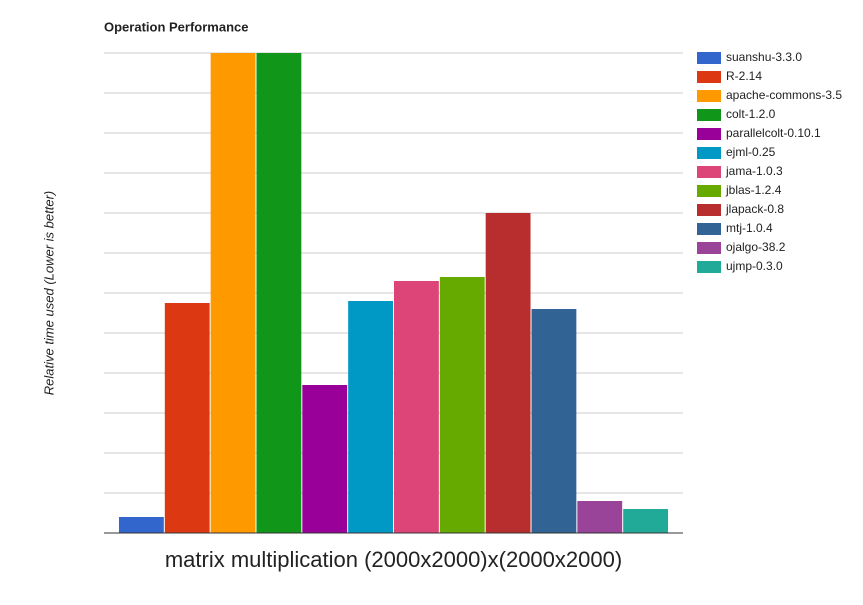 The height and width of the screenshot is (605, 863). Describe the element at coordinates (754, 171) in the screenshot. I see `legend-label: jama-1.0.3` at that location.